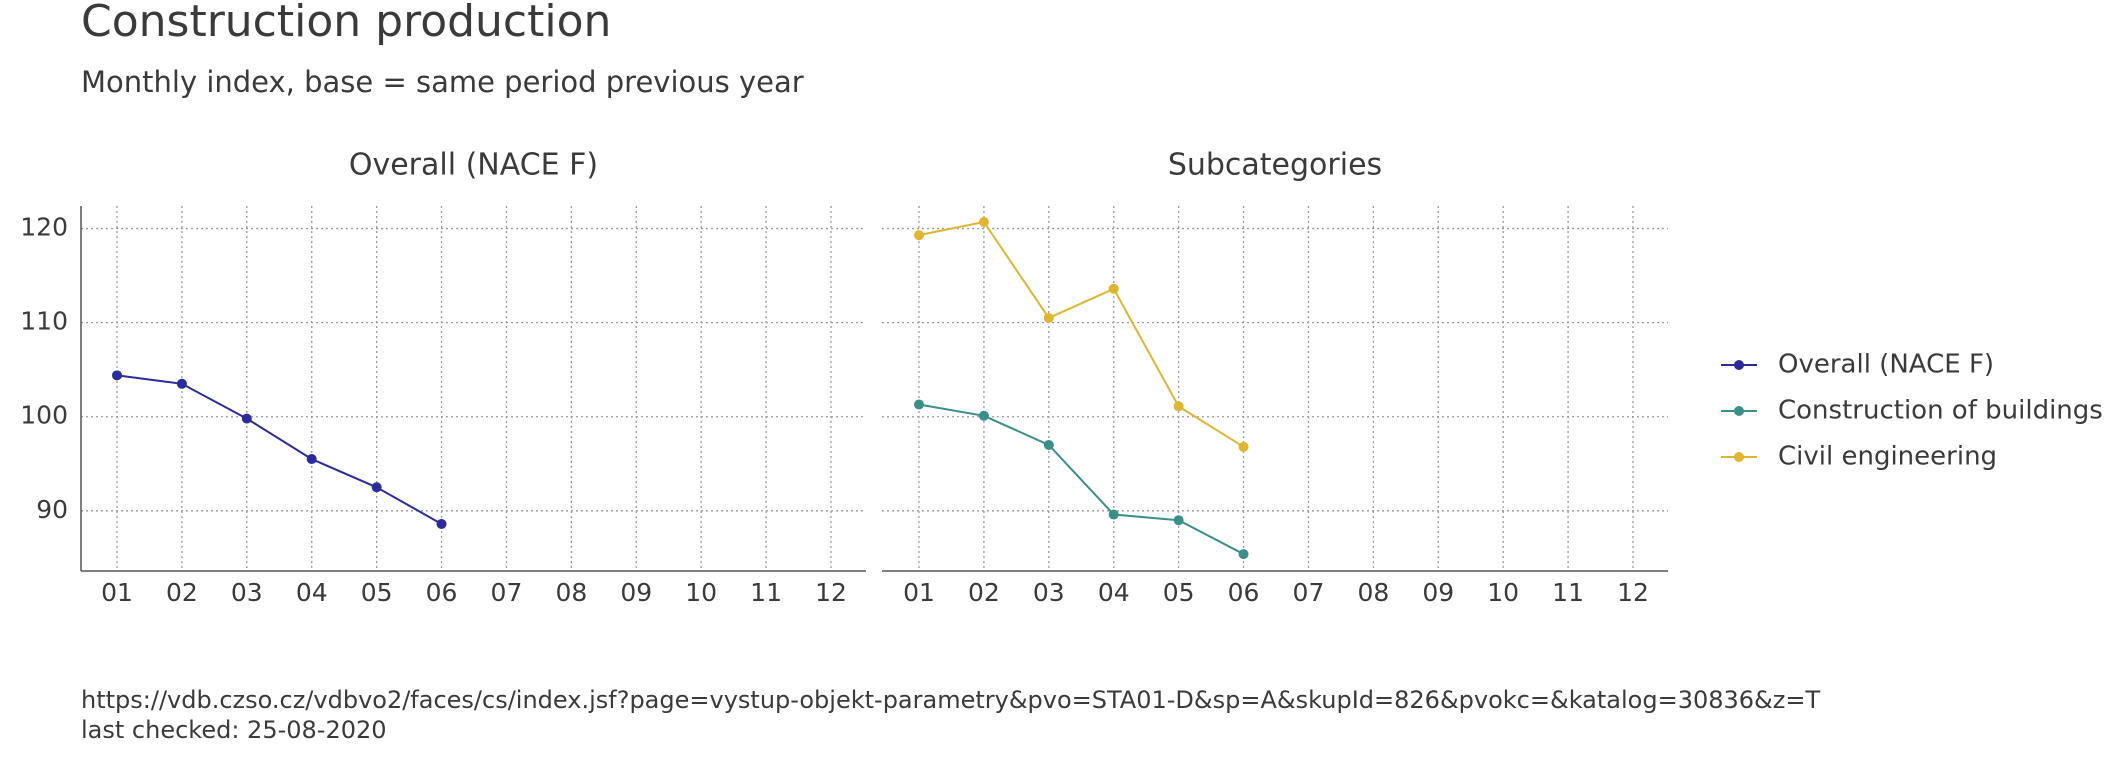 The image size is (2112, 768). I want to click on legend-label: Construction of buildings, so click(1940, 411).